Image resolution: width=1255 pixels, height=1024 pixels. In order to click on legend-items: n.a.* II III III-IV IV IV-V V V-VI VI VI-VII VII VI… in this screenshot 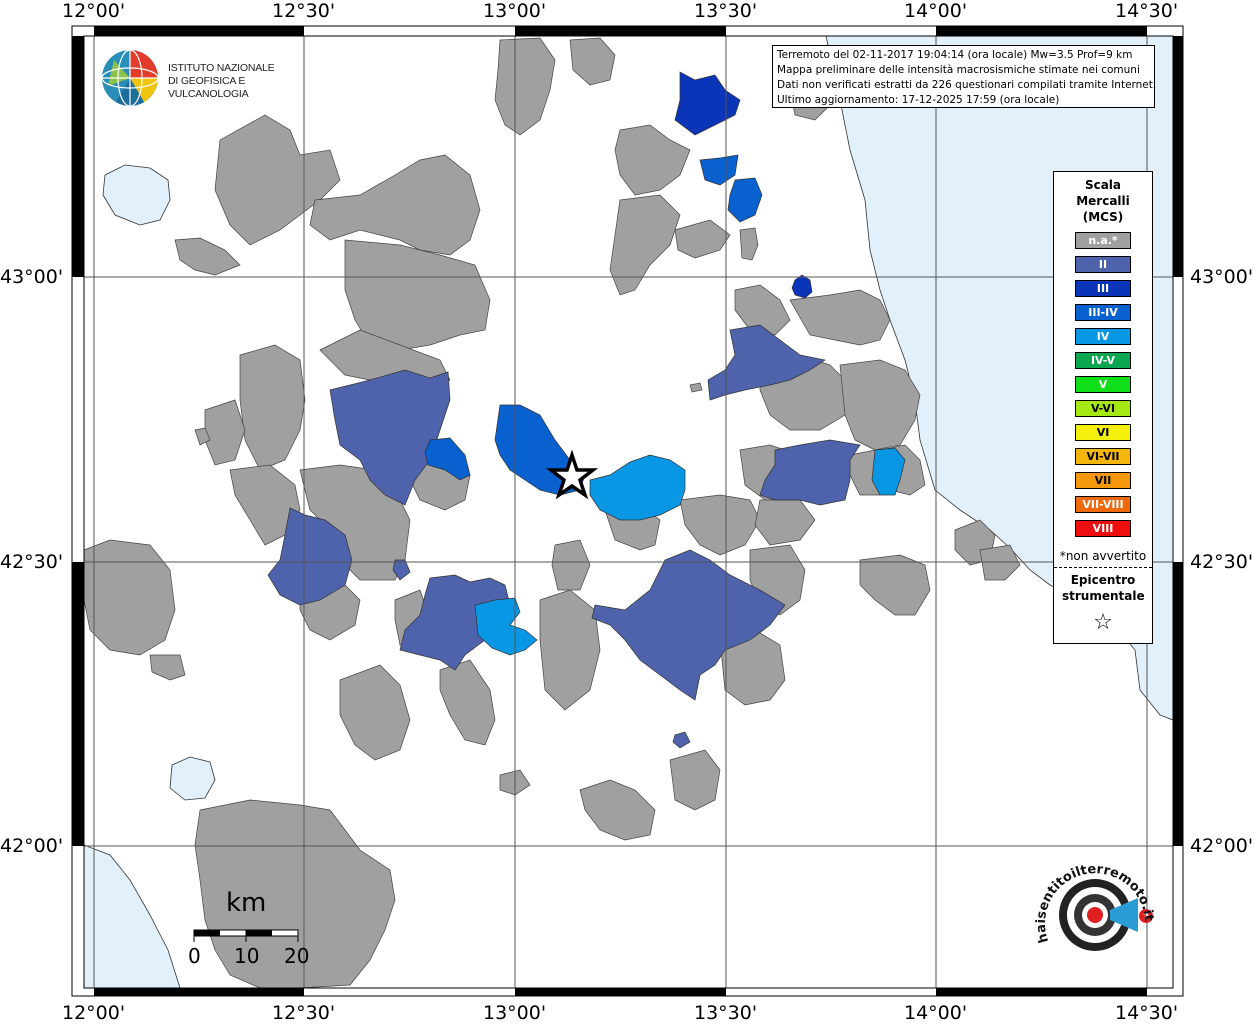, I will do `click(1103, 384)`.